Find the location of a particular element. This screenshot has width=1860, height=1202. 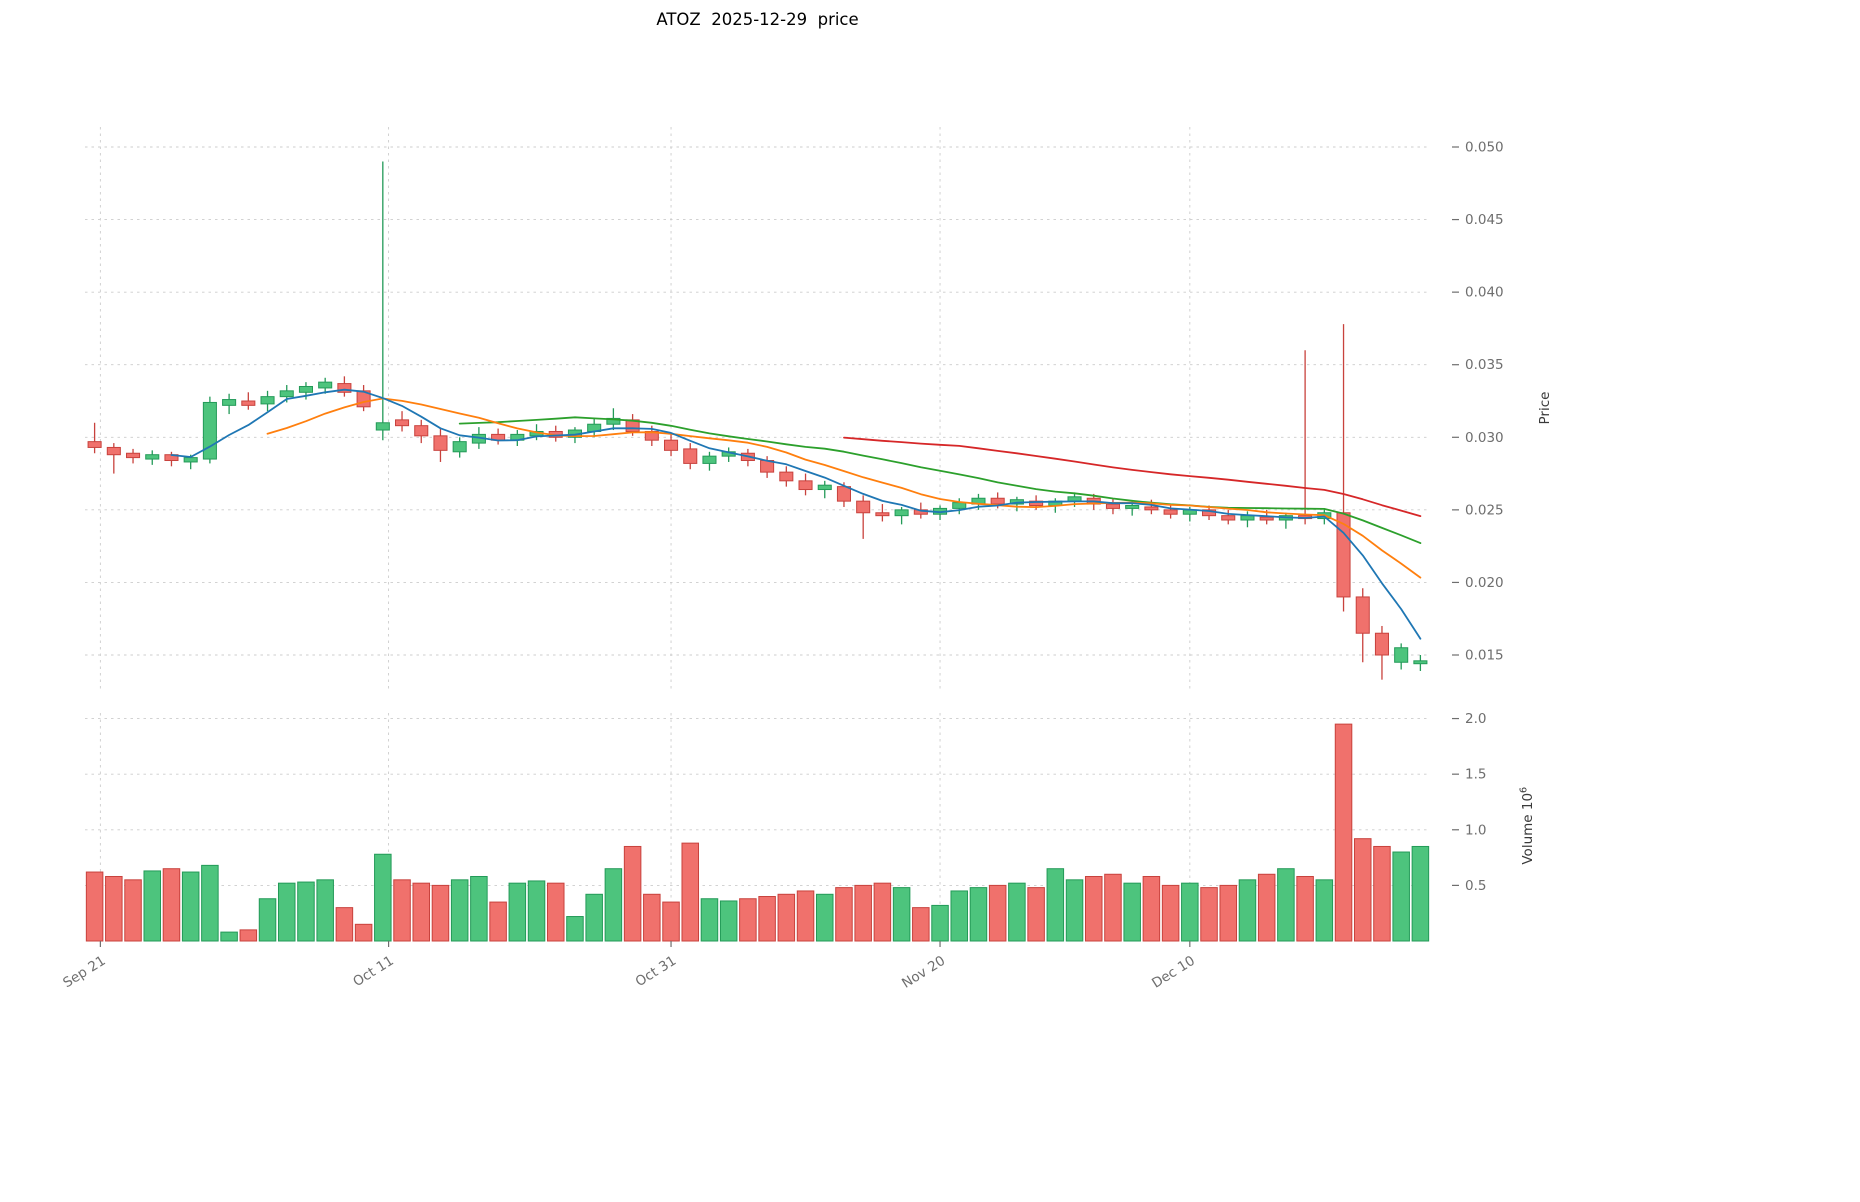

volume-axis-label-text: Volume 10 is located at coordinates (1527, 828).